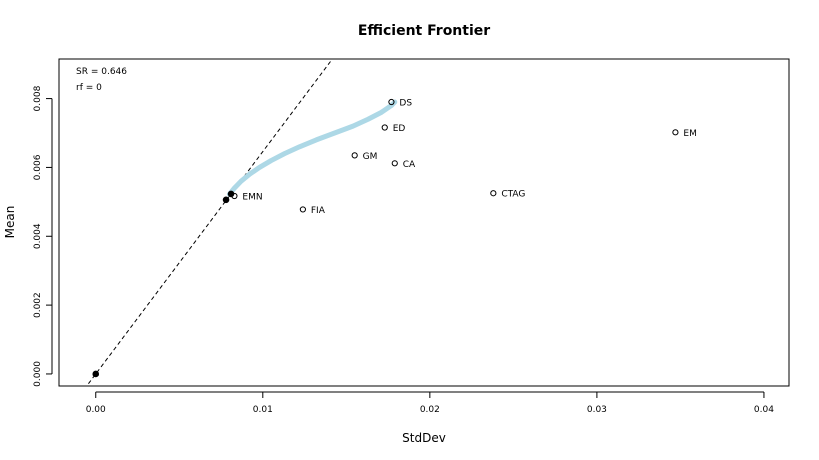 This screenshot has width=819, height=460. Describe the element at coordinates (430, 410) in the screenshot. I see `x-tick-label: 0.02` at that location.